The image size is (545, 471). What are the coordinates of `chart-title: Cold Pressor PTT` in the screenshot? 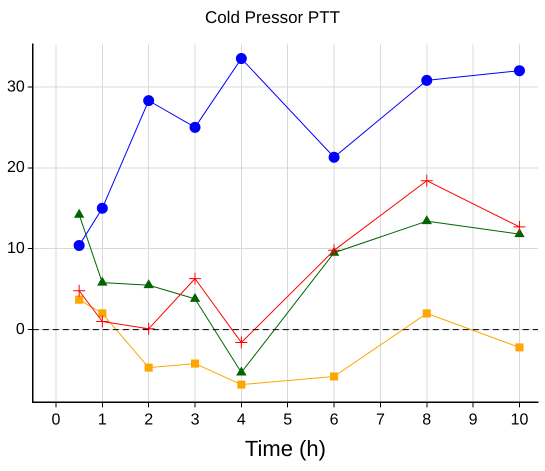 It's located at (272, 17).